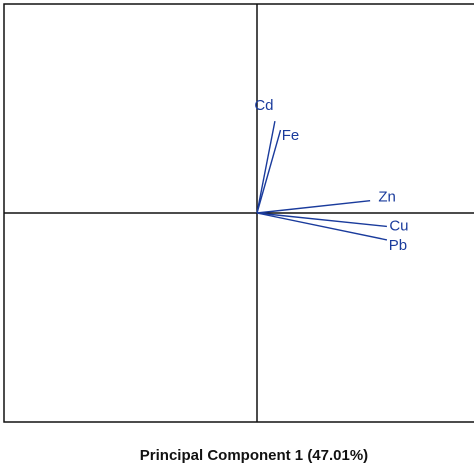  What do you see at coordinates (266, 167) in the screenshot?
I see `loading-vector-cd` at bounding box center [266, 167].